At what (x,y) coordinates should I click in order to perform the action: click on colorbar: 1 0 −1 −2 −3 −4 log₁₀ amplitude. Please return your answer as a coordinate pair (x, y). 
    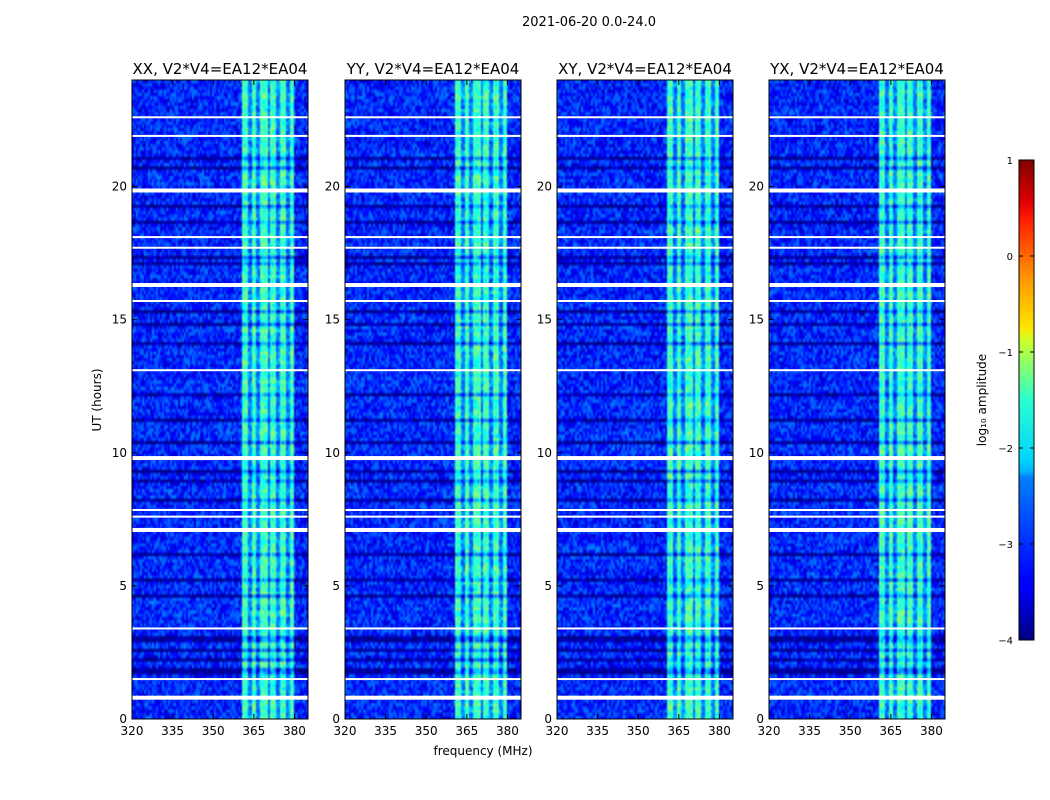
    Looking at the image, I should click on (1005, 401).